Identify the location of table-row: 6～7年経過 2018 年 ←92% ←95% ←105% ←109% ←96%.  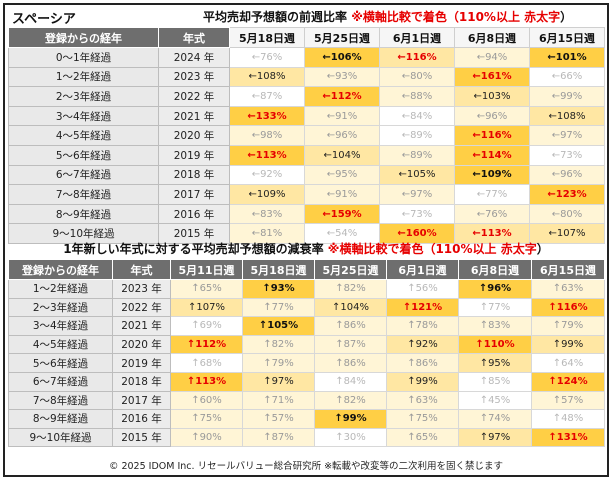
(306, 175).